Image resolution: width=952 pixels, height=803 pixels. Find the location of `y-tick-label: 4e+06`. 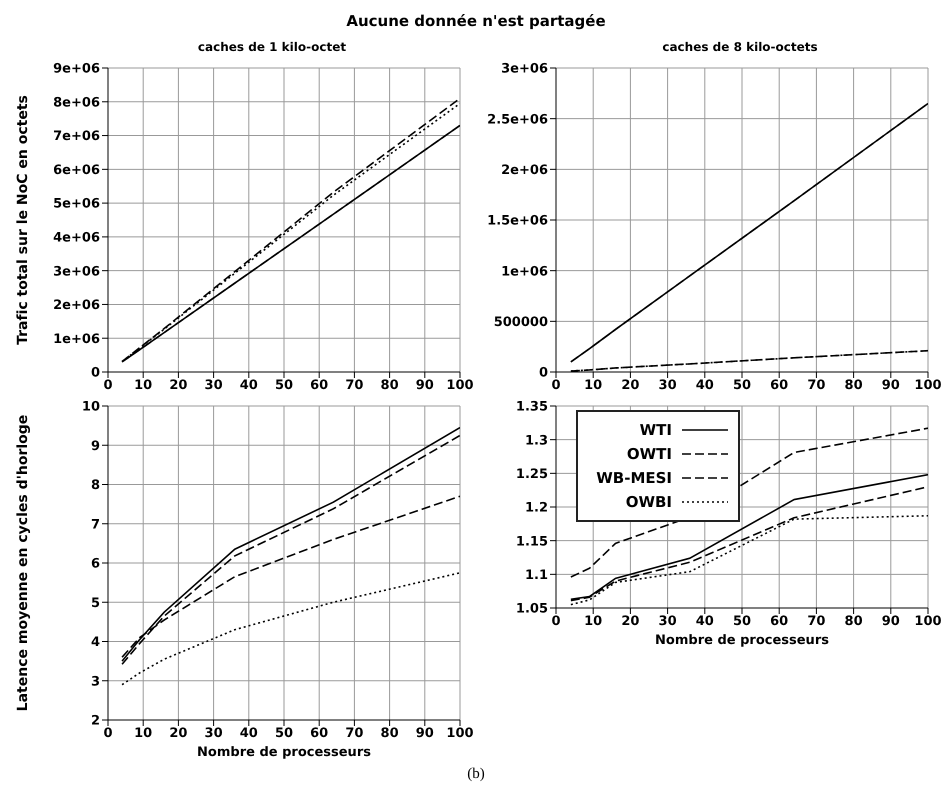

y-tick-label: 4e+06 is located at coordinates (76, 238).